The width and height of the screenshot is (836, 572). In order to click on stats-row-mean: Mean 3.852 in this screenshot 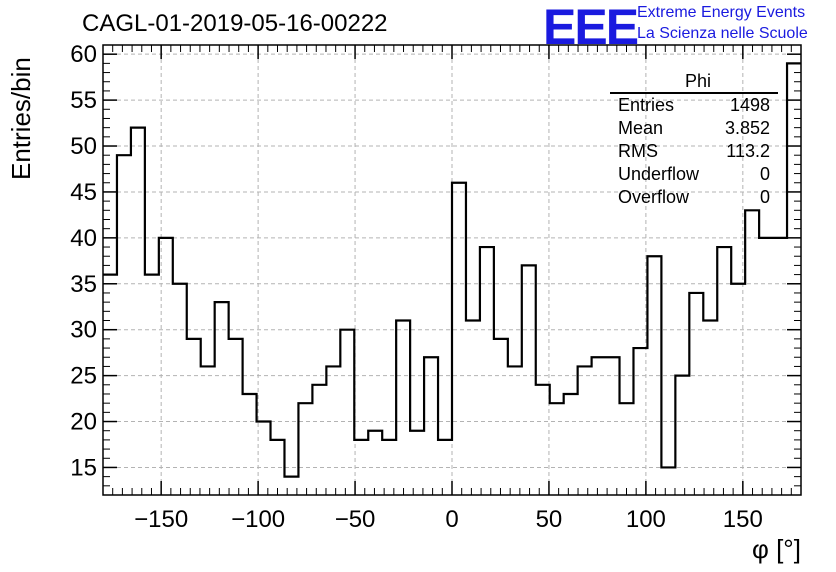, I will do `click(694, 128)`.